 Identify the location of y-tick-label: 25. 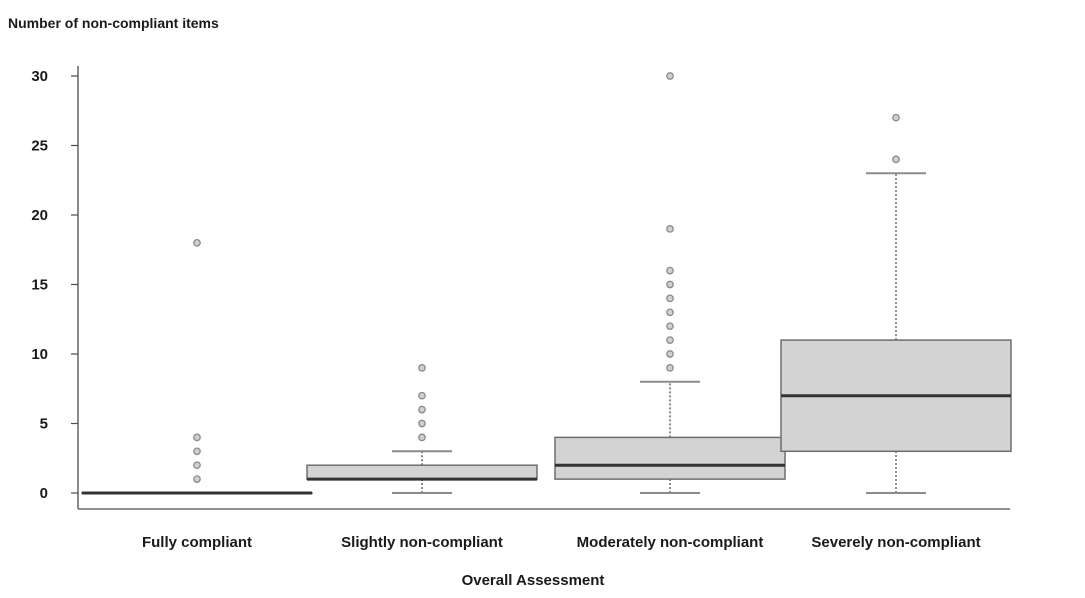
(39, 146).